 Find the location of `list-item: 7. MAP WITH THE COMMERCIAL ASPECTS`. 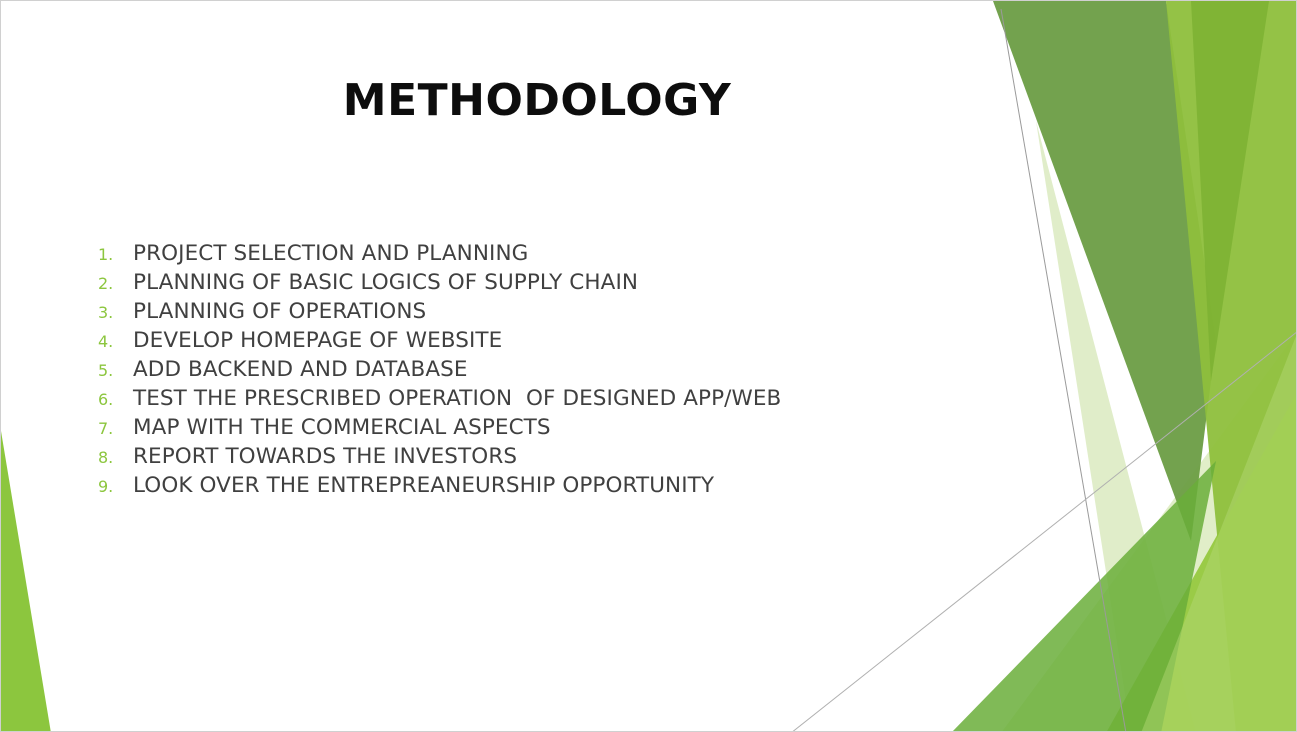

list-item: 7. MAP WITH THE COMMERCIAL ASPECTS is located at coordinates (439, 427).